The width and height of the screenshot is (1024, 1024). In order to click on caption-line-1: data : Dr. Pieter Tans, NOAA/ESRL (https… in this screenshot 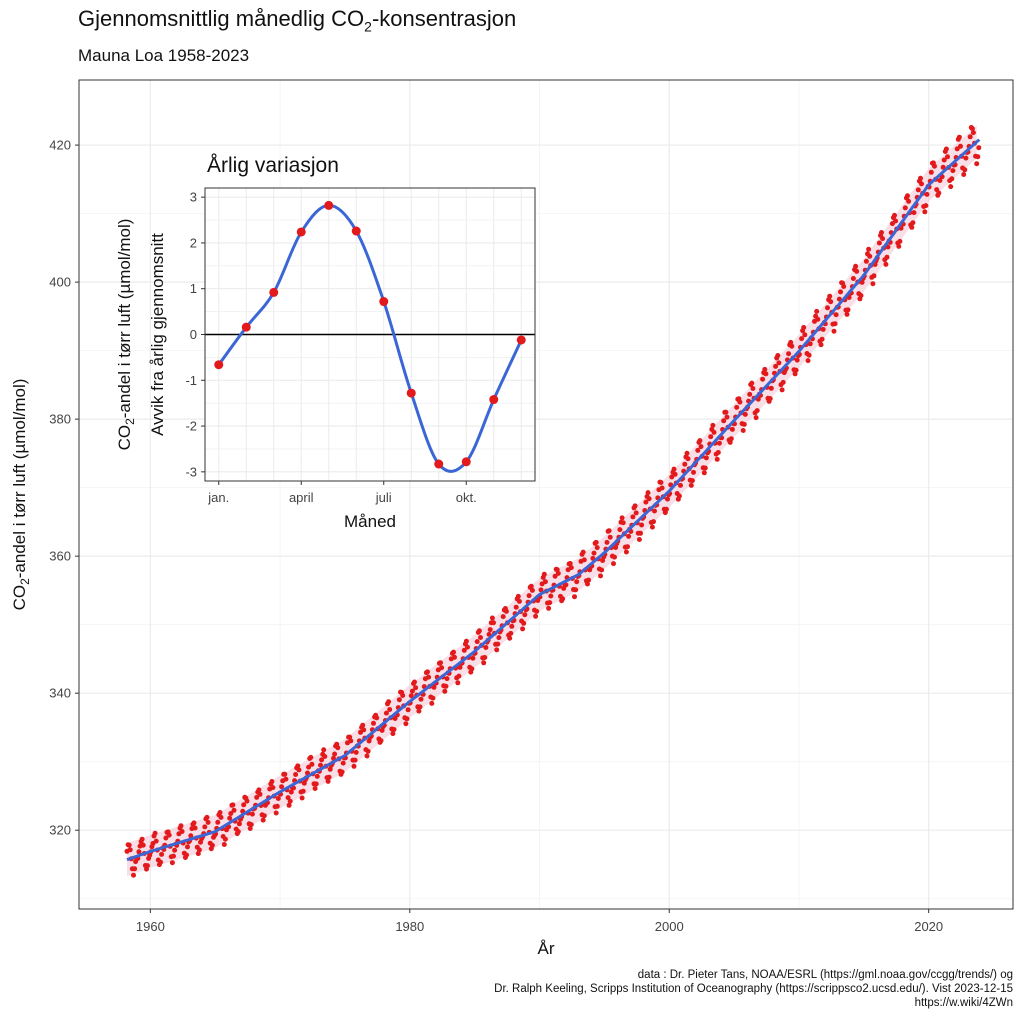, I will do `click(825, 975)`.